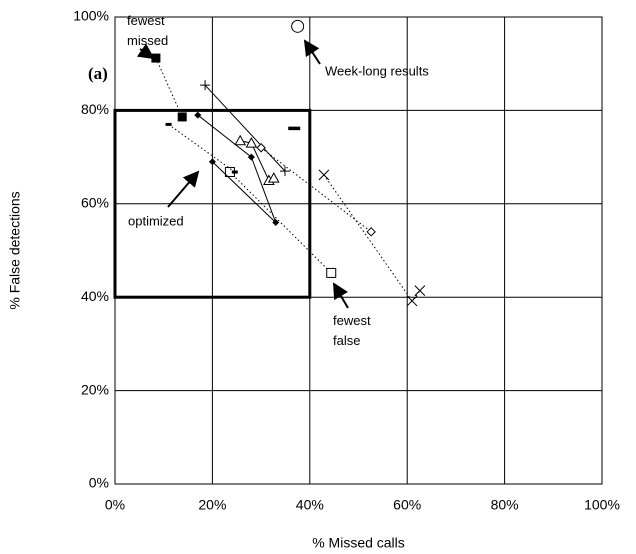 The height and width of the screenshot is (554, 636). What do you see at coordinates (91, 16) in the screenshot?
I see `y-tick-label: 100%` at bounding box center [91, 16].